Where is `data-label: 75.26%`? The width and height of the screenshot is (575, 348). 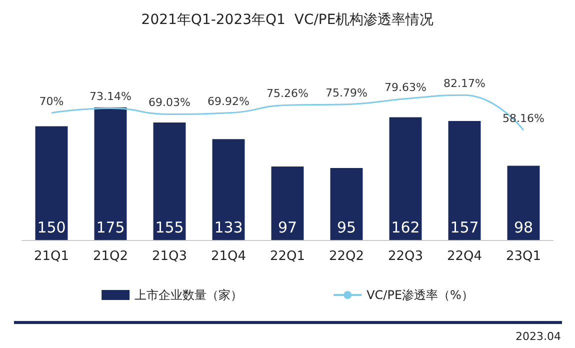
data-label: 75.26% is located at coordinates (287, 93).